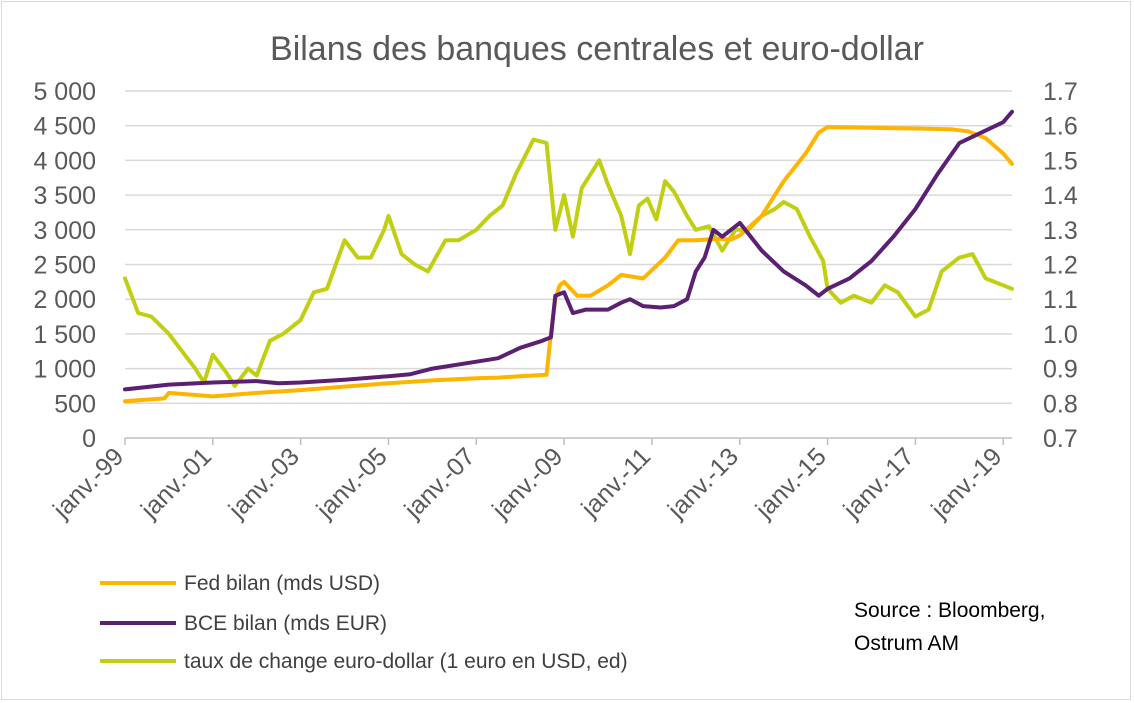 This screenshot has height=703, width=1134. Describe the element at coordinates (176, 483) in the screenshot. I see `x-tick-label: janv.-01` at that location.